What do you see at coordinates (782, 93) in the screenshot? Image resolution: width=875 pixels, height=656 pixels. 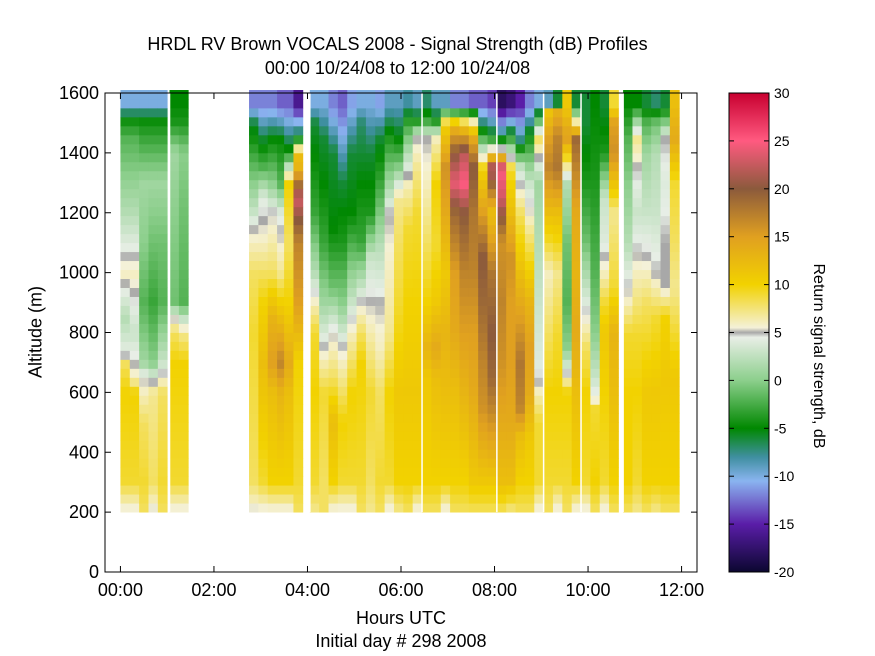 I see `colorbar-tick-label: 30` at bounding box center [782, 93].